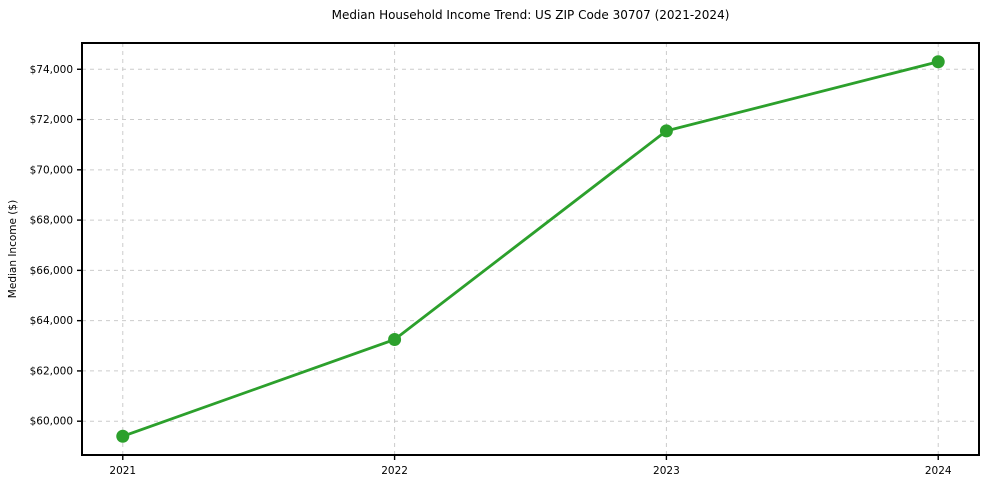 This screenshot has width=989, height=490. What do you see at coordinates (938, 471) in the screenshot?
I see `x-tick-label: 2024` at bounding box center [938, 471].